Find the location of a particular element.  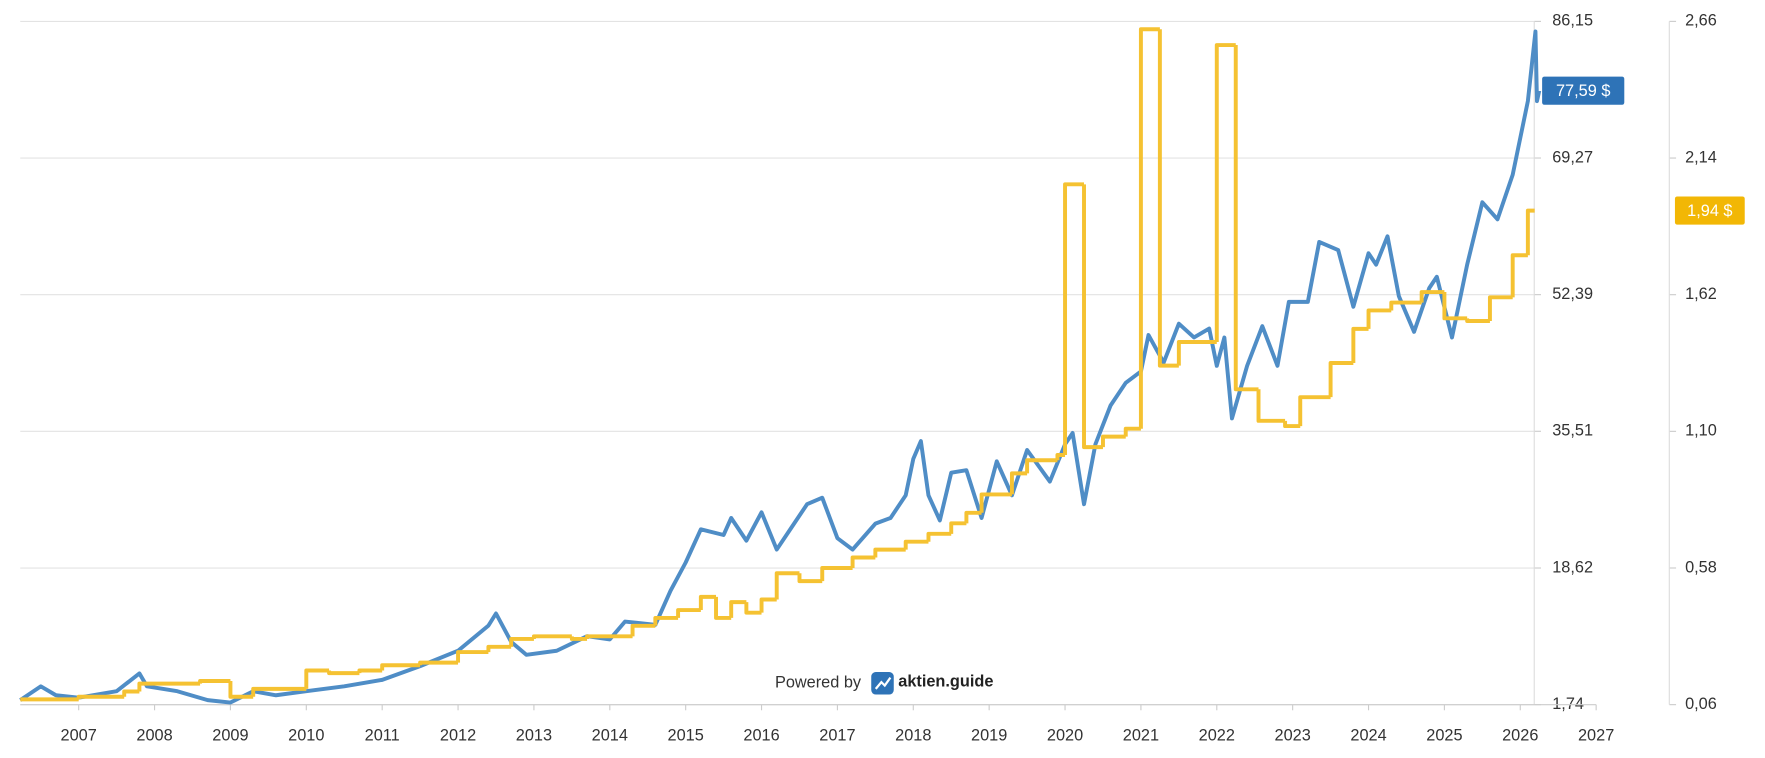

x-tick-label: 2007 is located at coordinates (79, 735).